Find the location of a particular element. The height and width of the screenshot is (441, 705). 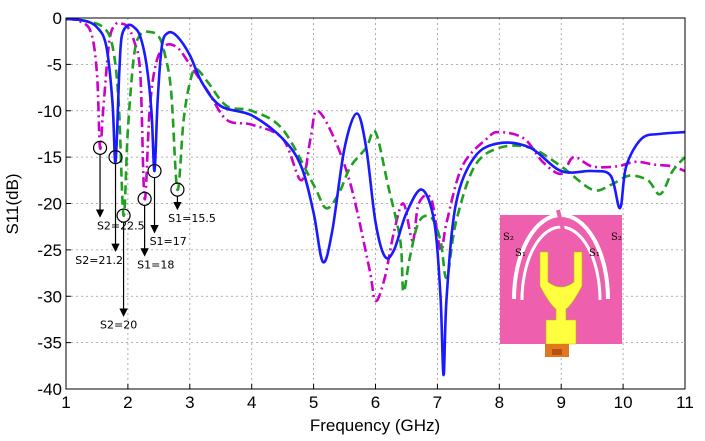

x-tick-label: 10 is located at coordinates (623, 402).